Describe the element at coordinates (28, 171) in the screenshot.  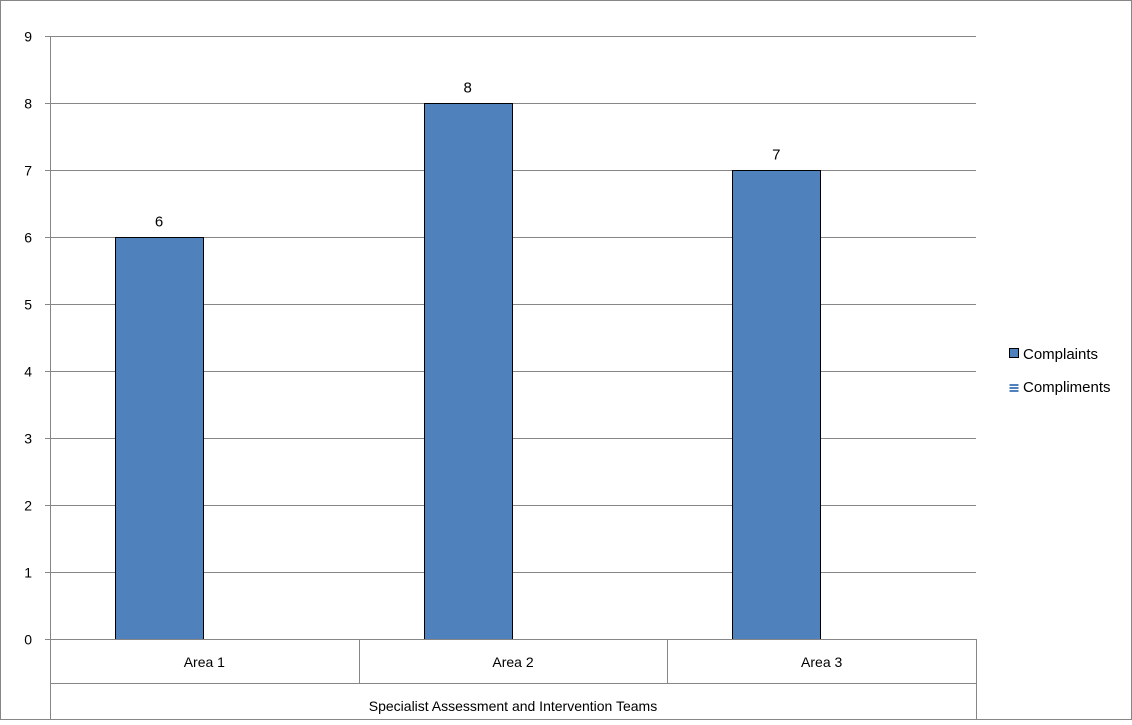
I see `y-tick-label: 7` at that location.